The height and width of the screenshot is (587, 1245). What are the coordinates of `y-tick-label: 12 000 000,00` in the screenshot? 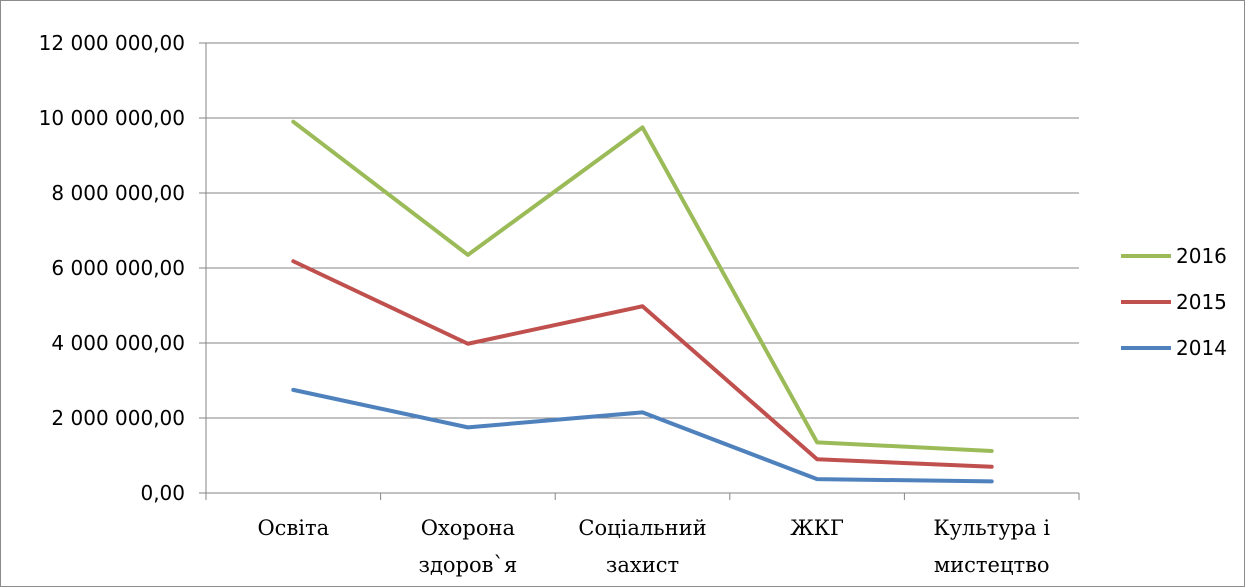 It's located at (112, 43).